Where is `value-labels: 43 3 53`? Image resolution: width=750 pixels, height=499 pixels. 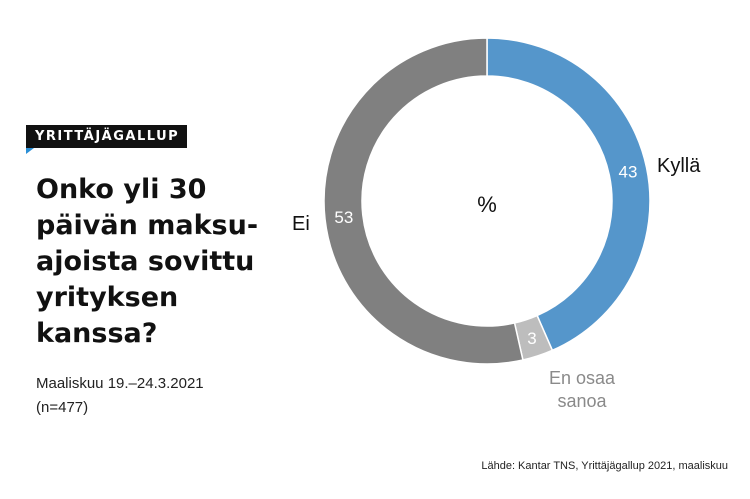 value-labels: 43 3 53 is located at coordinates (485, 255).